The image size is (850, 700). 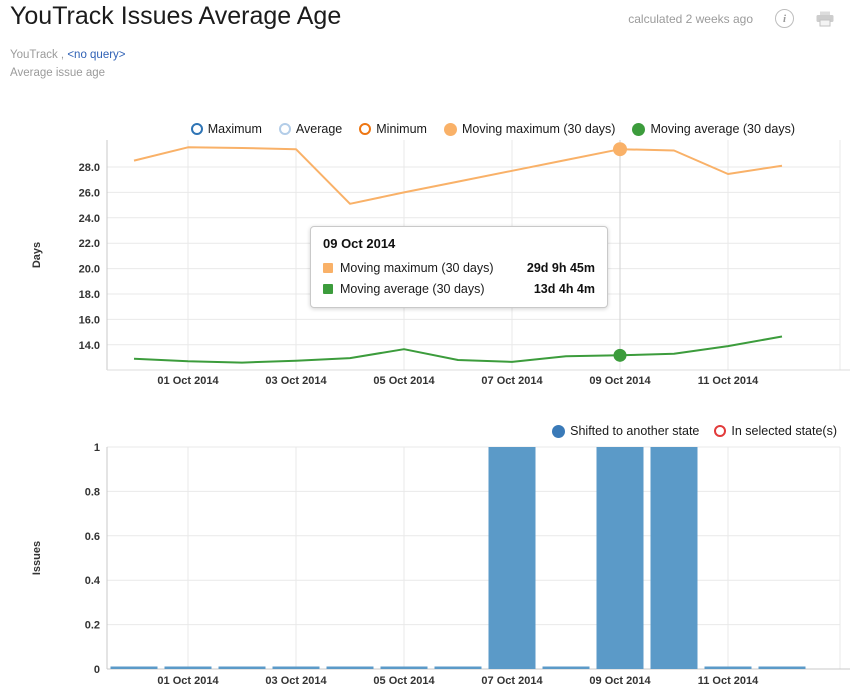 I want to click on bar-02-oct-2014, so click(x=242, y=668).